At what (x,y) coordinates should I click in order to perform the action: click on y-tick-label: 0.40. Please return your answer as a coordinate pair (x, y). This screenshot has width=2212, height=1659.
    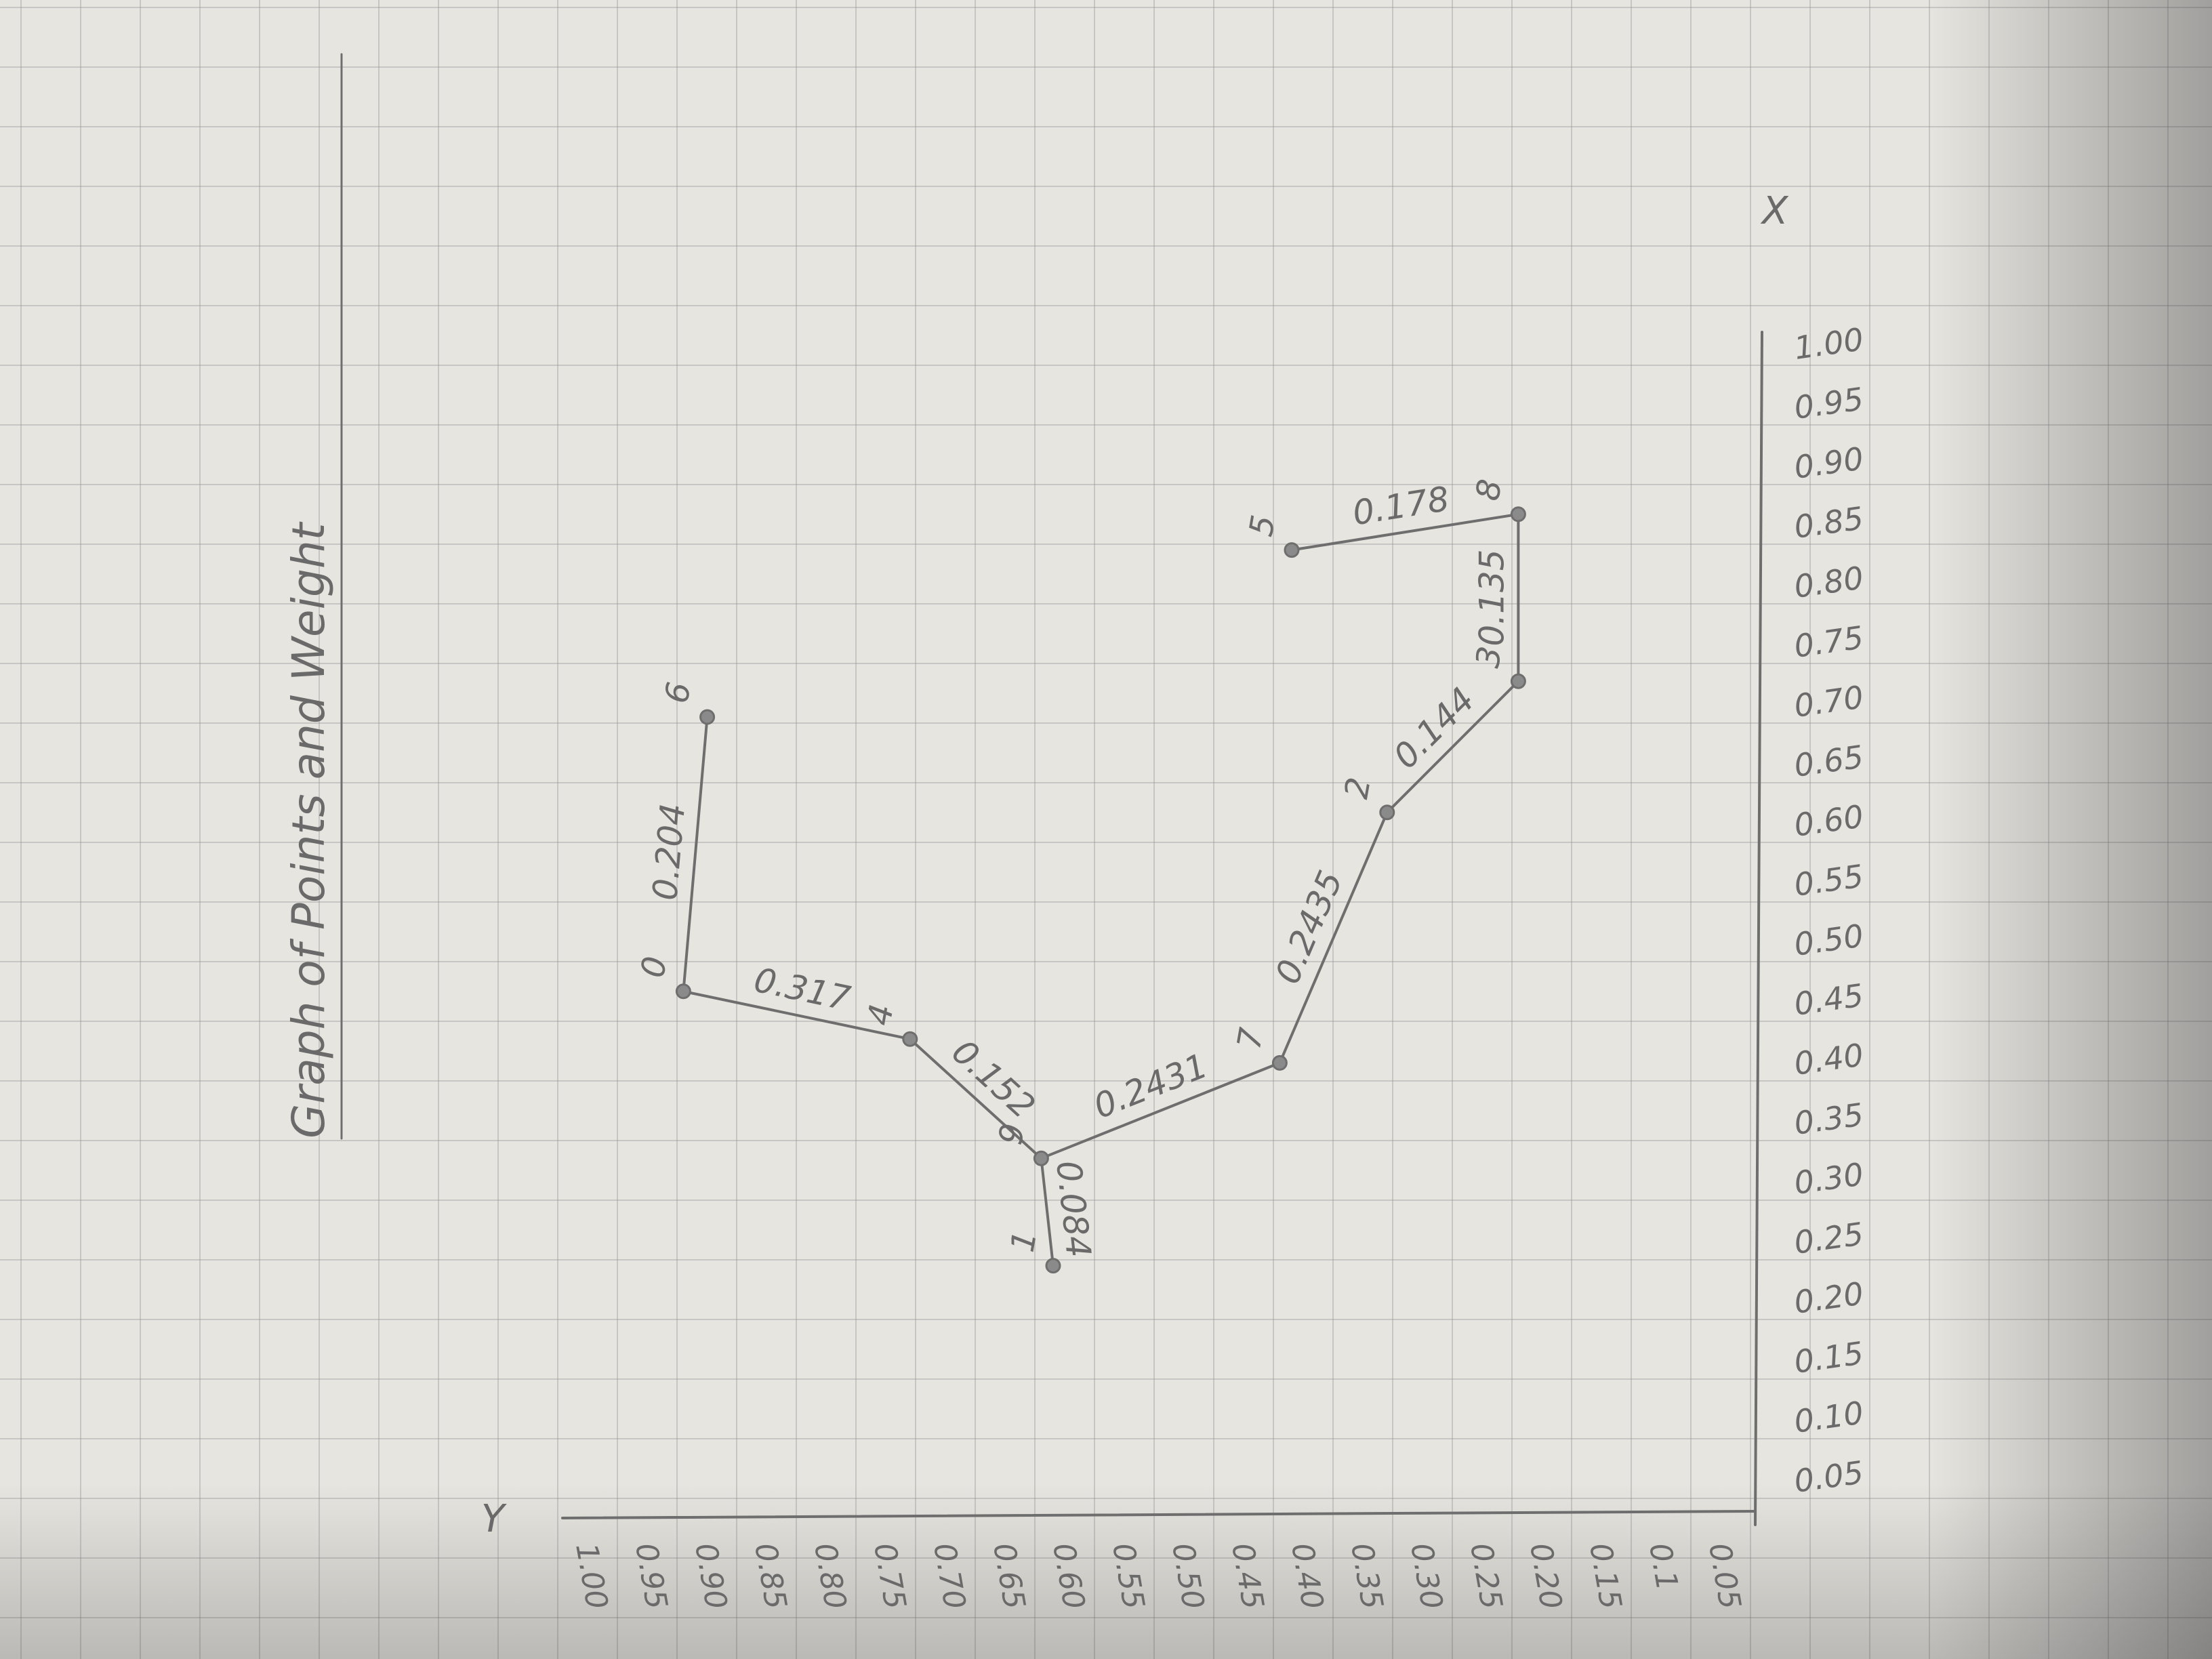
    Looking at the image, I should click on (1307, 1576).